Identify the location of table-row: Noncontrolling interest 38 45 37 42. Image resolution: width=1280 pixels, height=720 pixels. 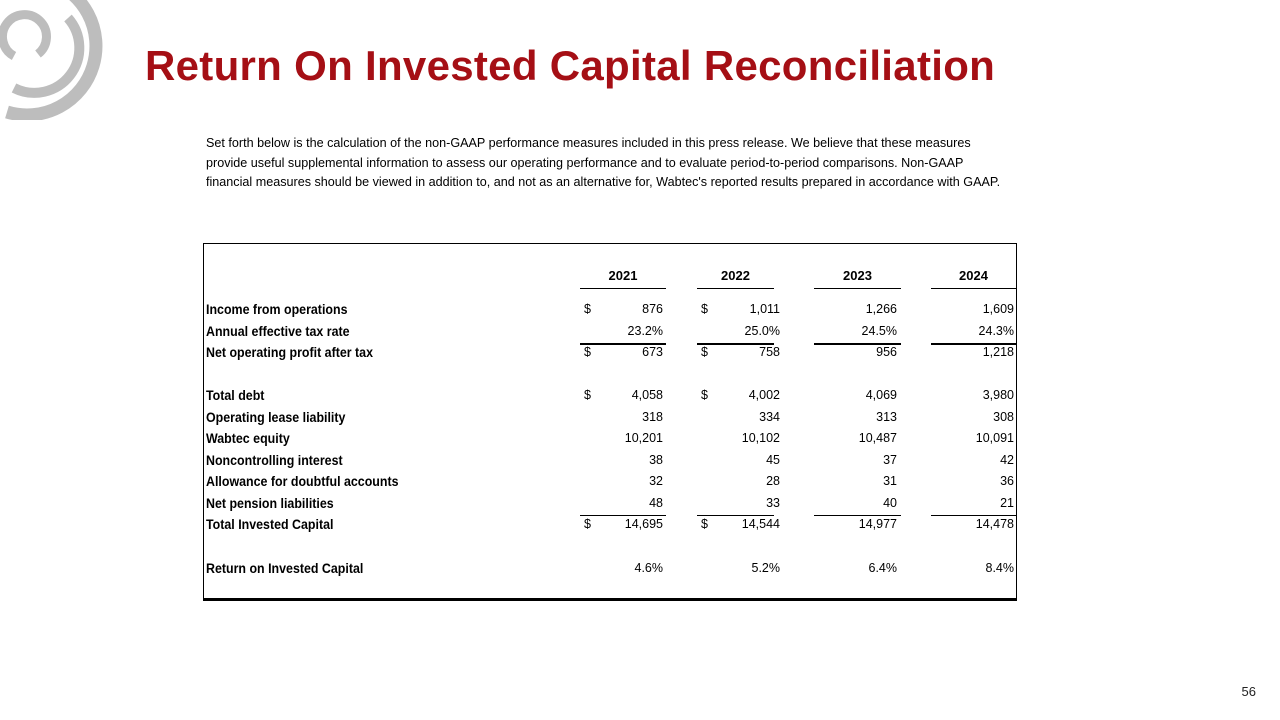
(610, 463).